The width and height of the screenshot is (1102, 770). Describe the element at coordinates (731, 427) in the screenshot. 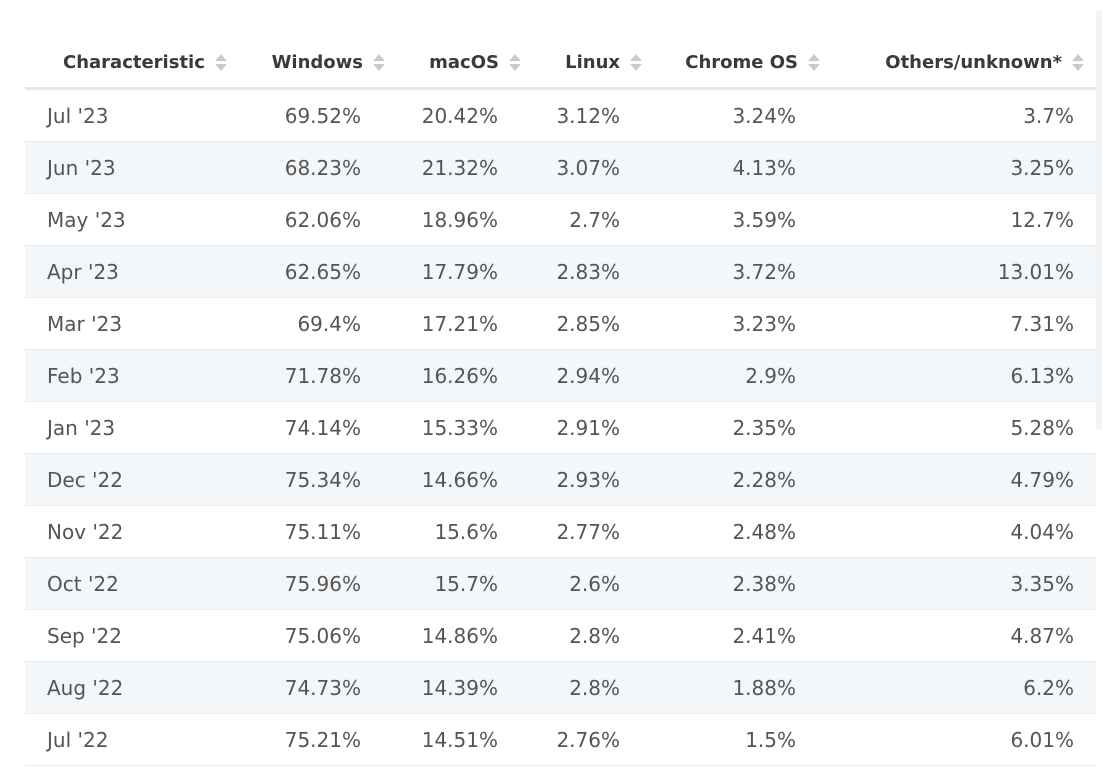

I see `value-cell: 2.35%` at that location.